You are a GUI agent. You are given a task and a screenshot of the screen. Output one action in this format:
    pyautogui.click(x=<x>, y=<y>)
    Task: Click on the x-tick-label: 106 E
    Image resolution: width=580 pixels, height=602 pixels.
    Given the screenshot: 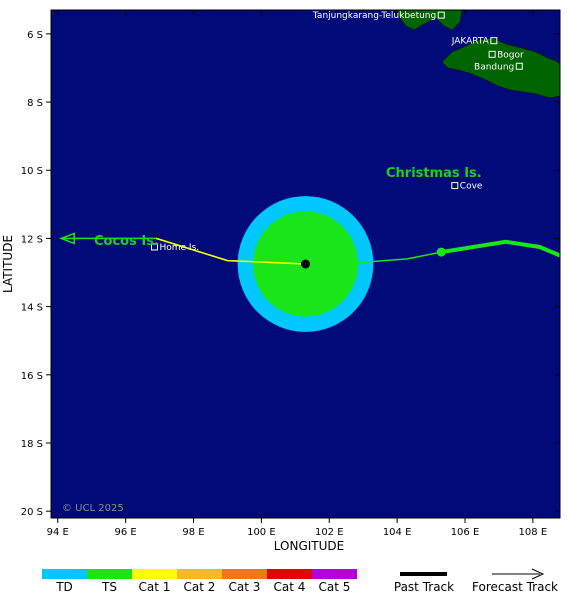 What is the action you would take?
    pyautogui.click(x=465, y=532)
    